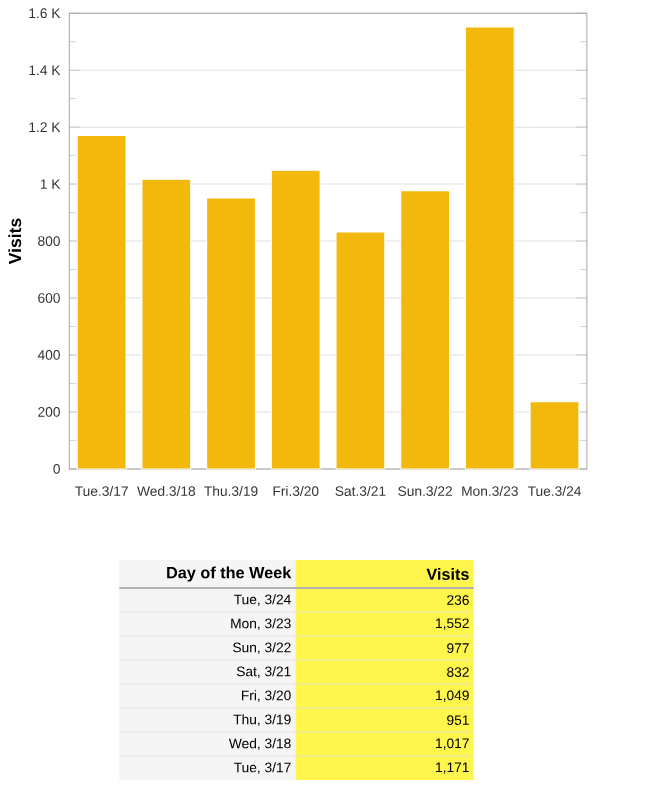 The height and width of the screenshot is (800, 652). Describe the element at coordinates (229, 574) in the screenshot. I see `text: Day of the Week` at that location.